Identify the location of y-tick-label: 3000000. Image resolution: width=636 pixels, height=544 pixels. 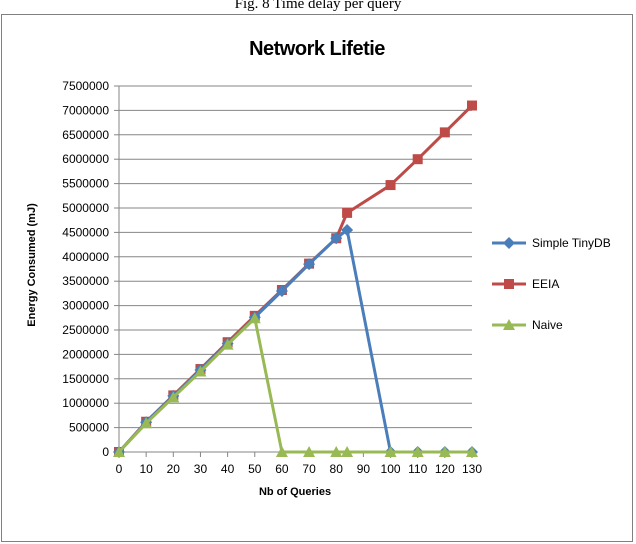
(85, 306).